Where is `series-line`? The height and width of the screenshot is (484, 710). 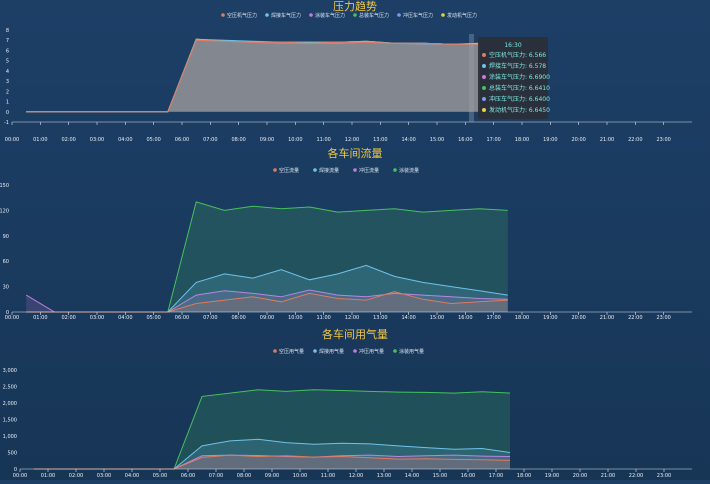 series-line is located at coordinates (253, 76).